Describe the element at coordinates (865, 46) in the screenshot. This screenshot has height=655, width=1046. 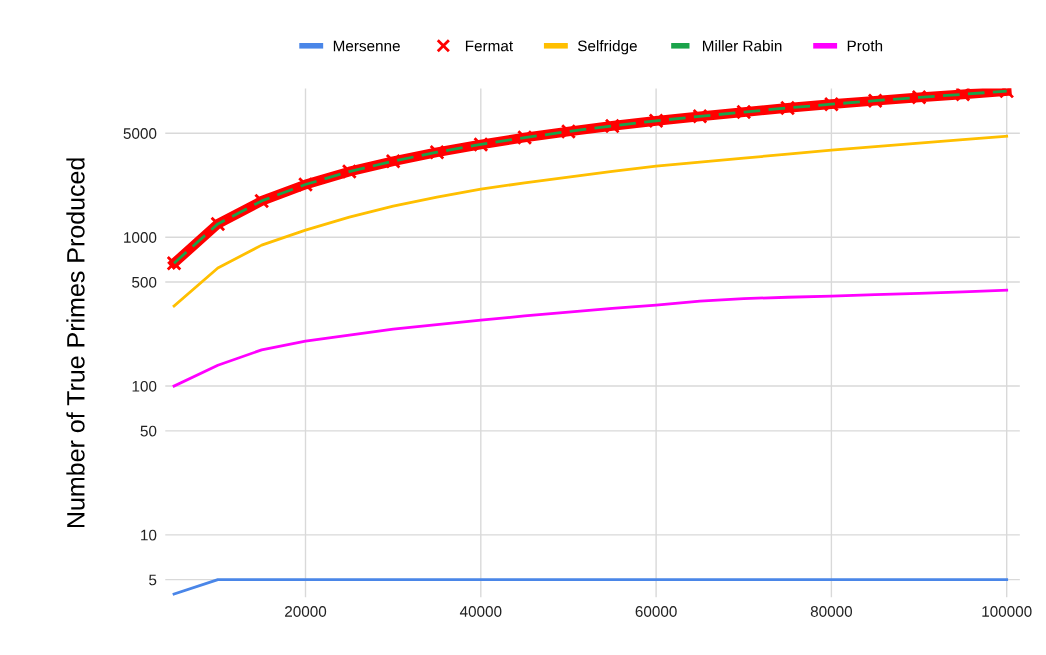
I see `legend-label: Proth` at that location.